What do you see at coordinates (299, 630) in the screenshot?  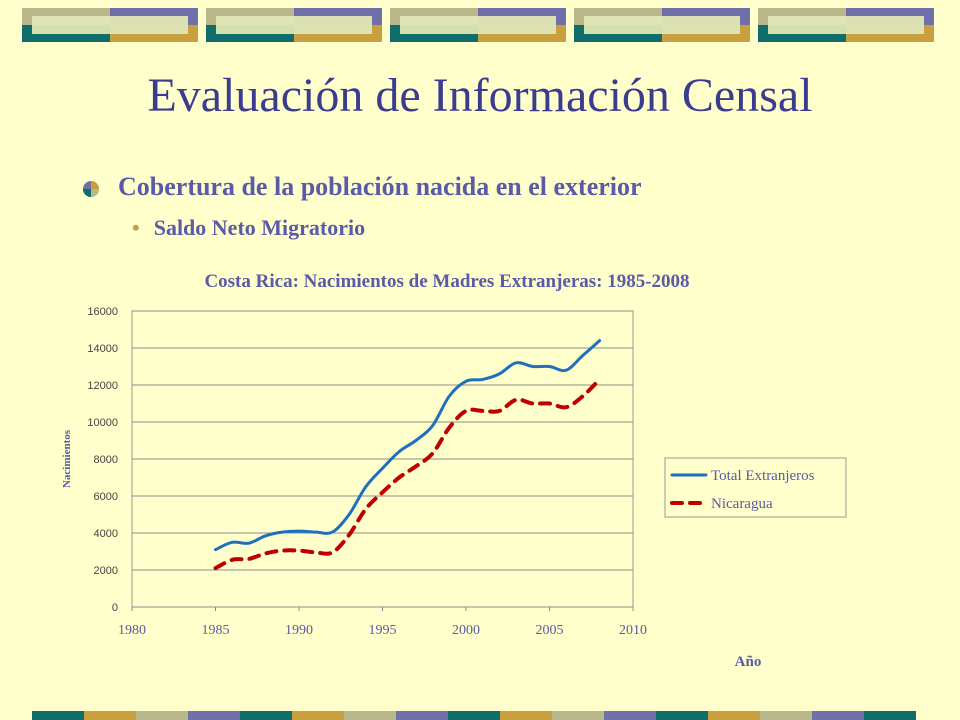 I see `x-tick-label: 1990` at bounding box center [299, 630].